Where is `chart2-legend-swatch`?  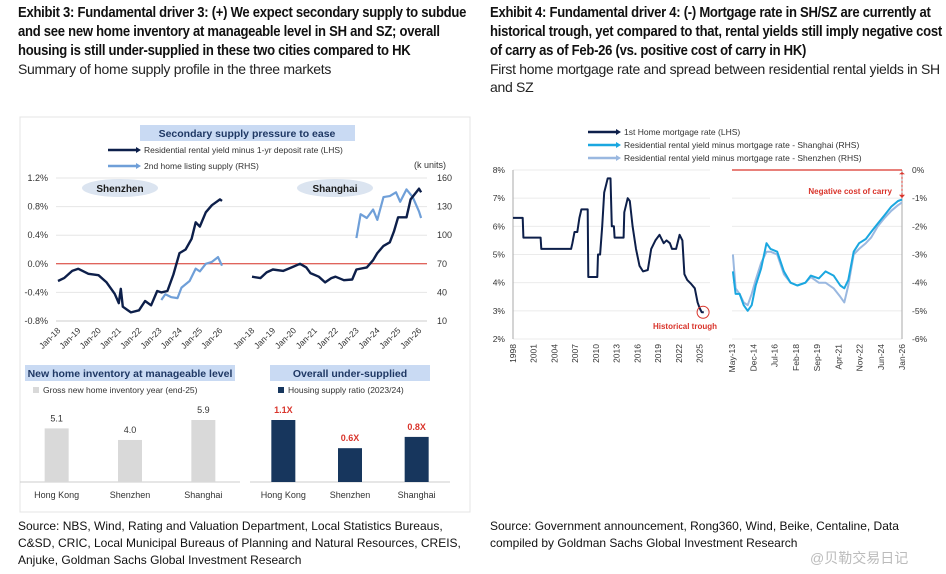
chart2-legend-swatch is located at coordinates (36, 390).